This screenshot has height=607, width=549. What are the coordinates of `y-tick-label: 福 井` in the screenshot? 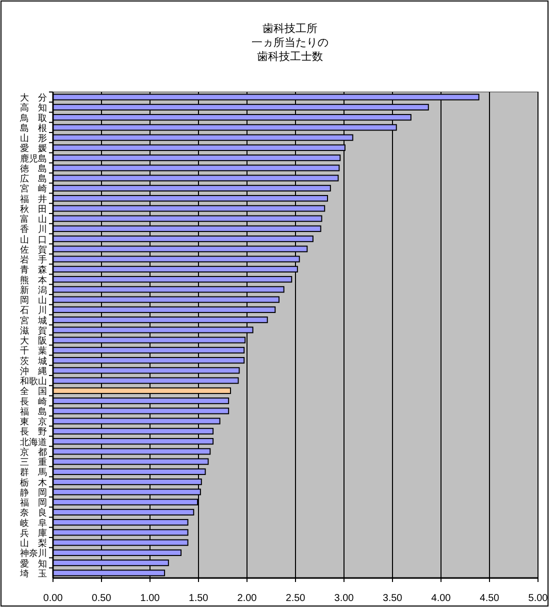 It's located at (33, 199).